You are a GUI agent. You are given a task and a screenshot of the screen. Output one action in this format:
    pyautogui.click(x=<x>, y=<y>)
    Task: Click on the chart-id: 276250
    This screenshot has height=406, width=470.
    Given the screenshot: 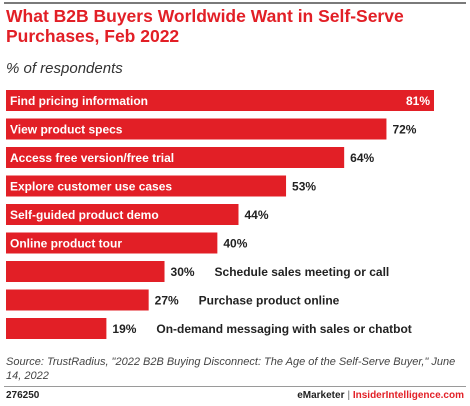 What is the action you would take?
    pyautogui.click(x=23, y=395)
    